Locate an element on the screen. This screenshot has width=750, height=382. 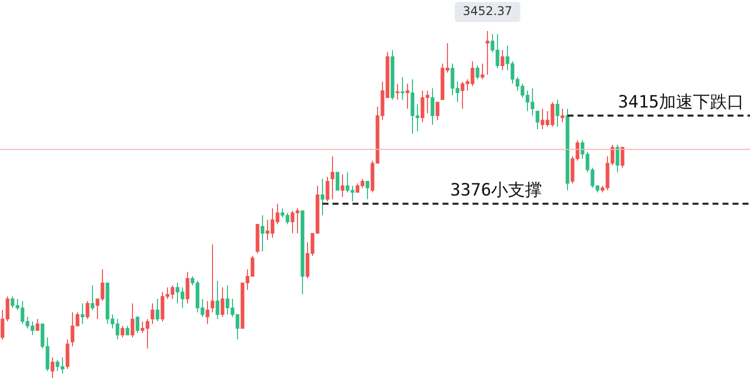
ref-line-label: 3376小支撑 is located at coordinates (496, 190).